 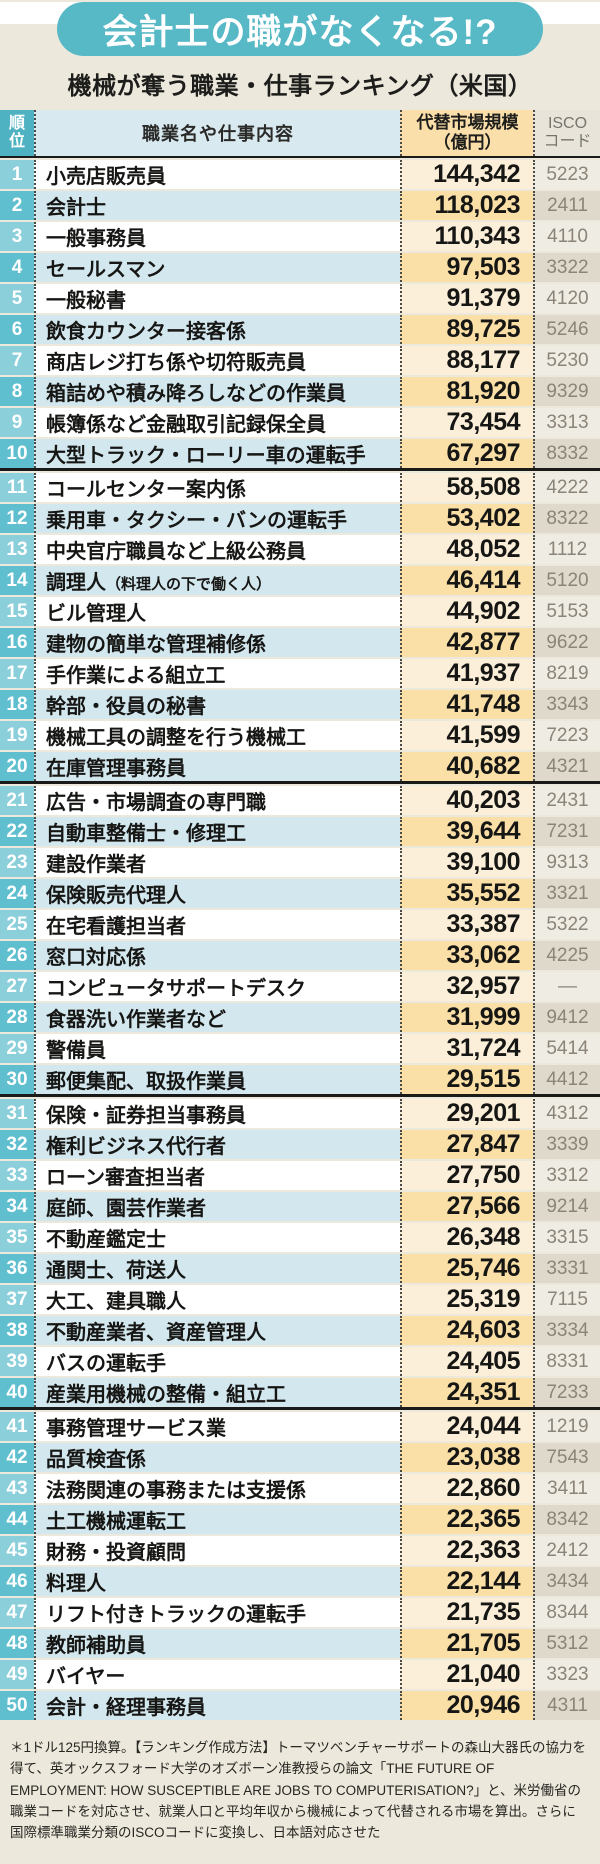 What do you see at coordinates (466, 704) in the screenshot?
I see `market-value: 41,748` at bounding box center [466, 704].